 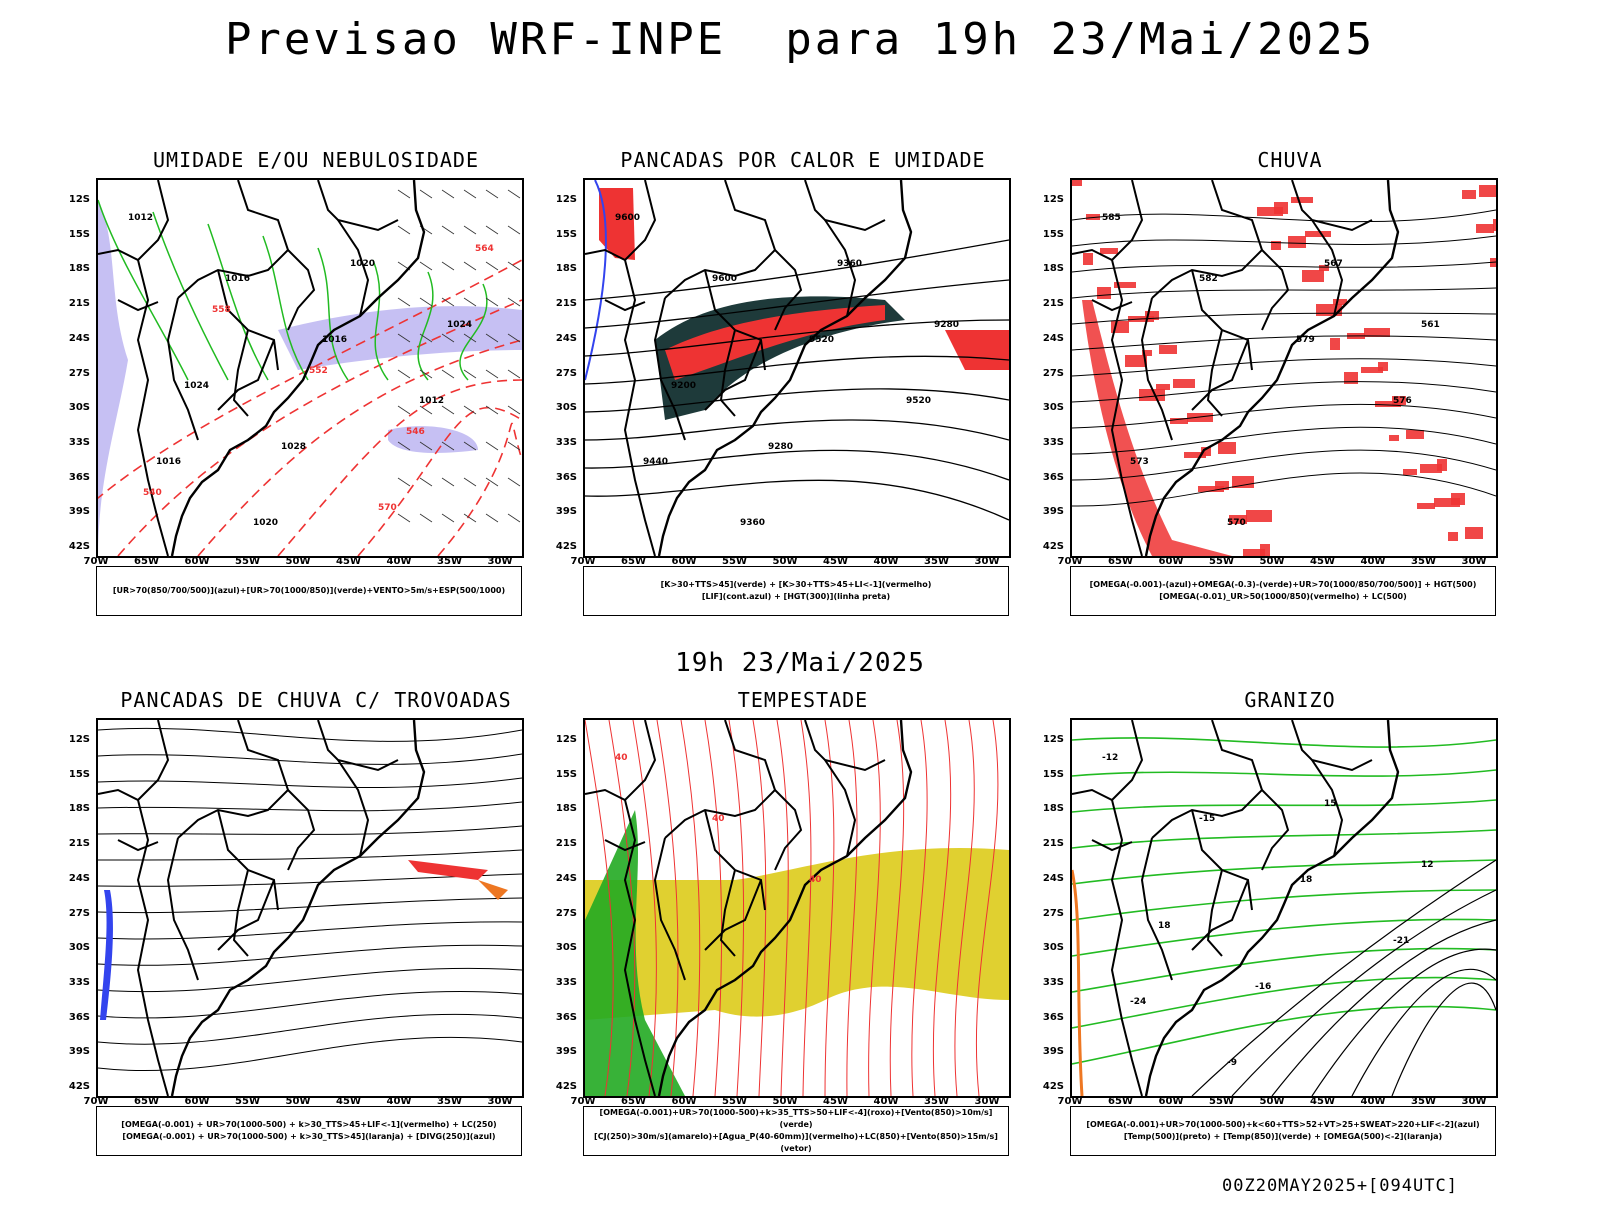 I want to click on panel-title: TEMPESTADE, so click(x=803, y=700).